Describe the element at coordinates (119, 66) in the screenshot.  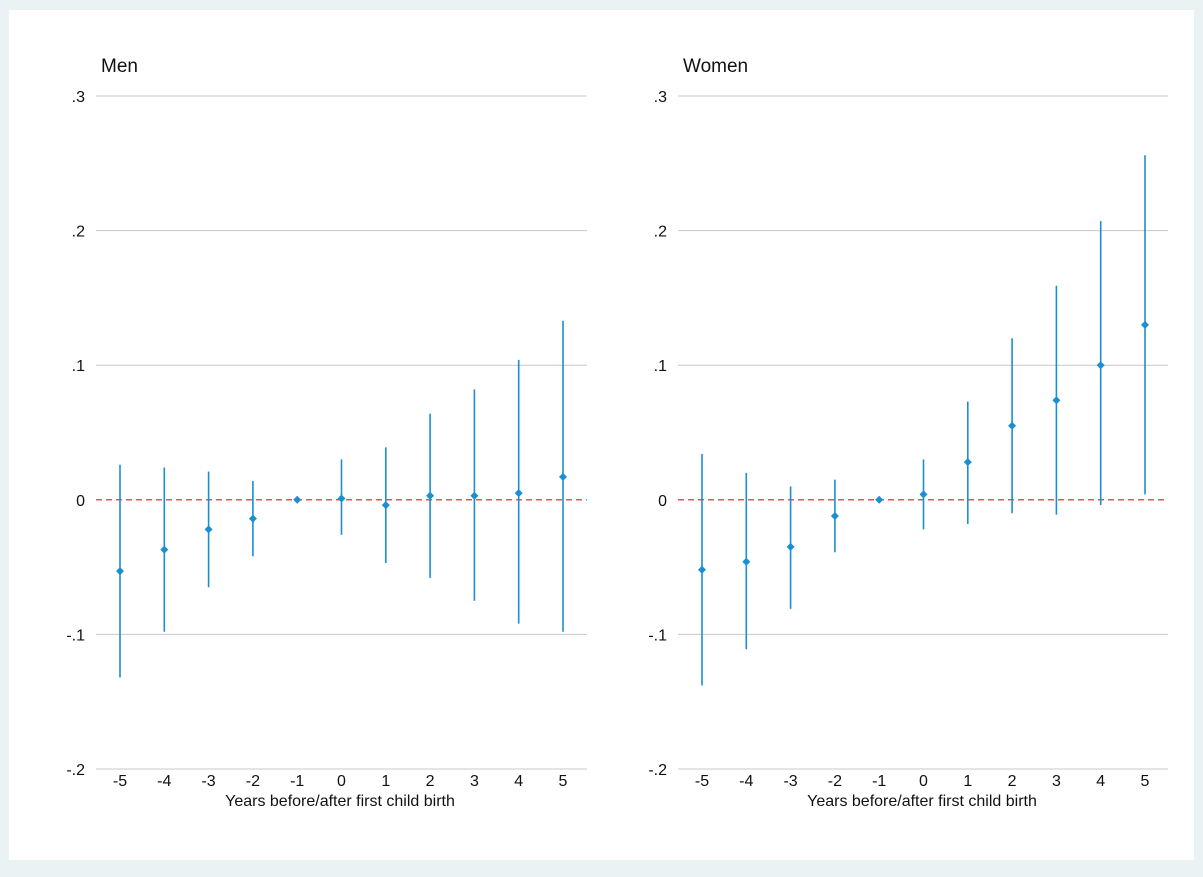
I see `panel-title: Men` at that location.